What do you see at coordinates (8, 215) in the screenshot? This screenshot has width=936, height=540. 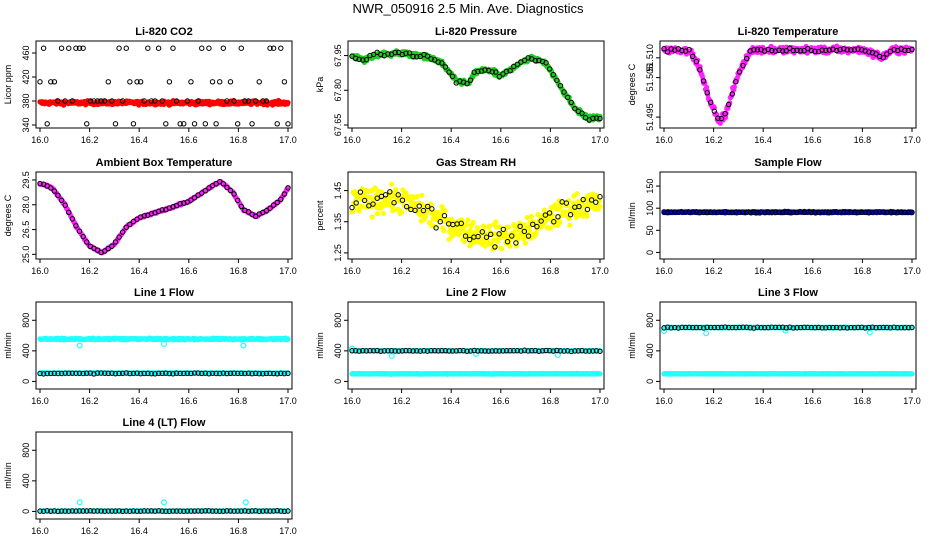 I see `y-axis-label: degrees C` at bounding box center [8, 215].